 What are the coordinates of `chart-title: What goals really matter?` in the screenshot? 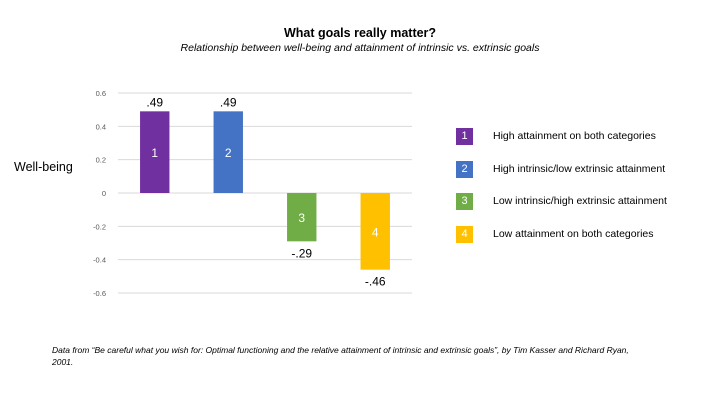 It's located at (360, 33).